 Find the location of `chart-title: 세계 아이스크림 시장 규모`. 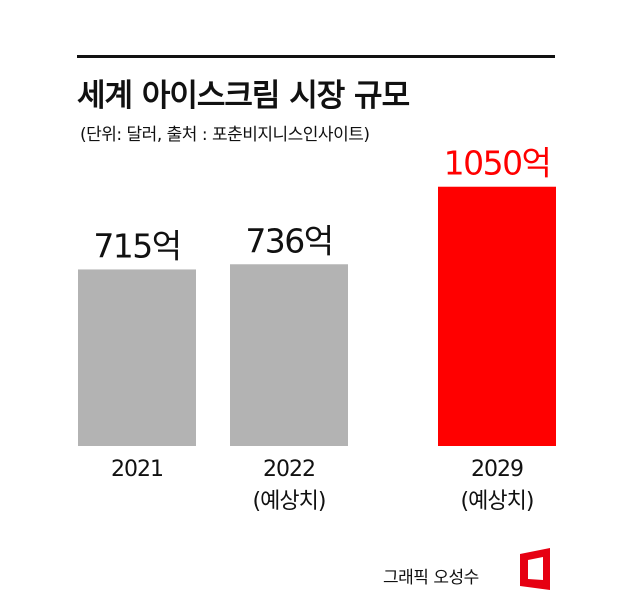

chart-title: 세계 아이스크림 시장 규모 is located at coordinates (243, 96).